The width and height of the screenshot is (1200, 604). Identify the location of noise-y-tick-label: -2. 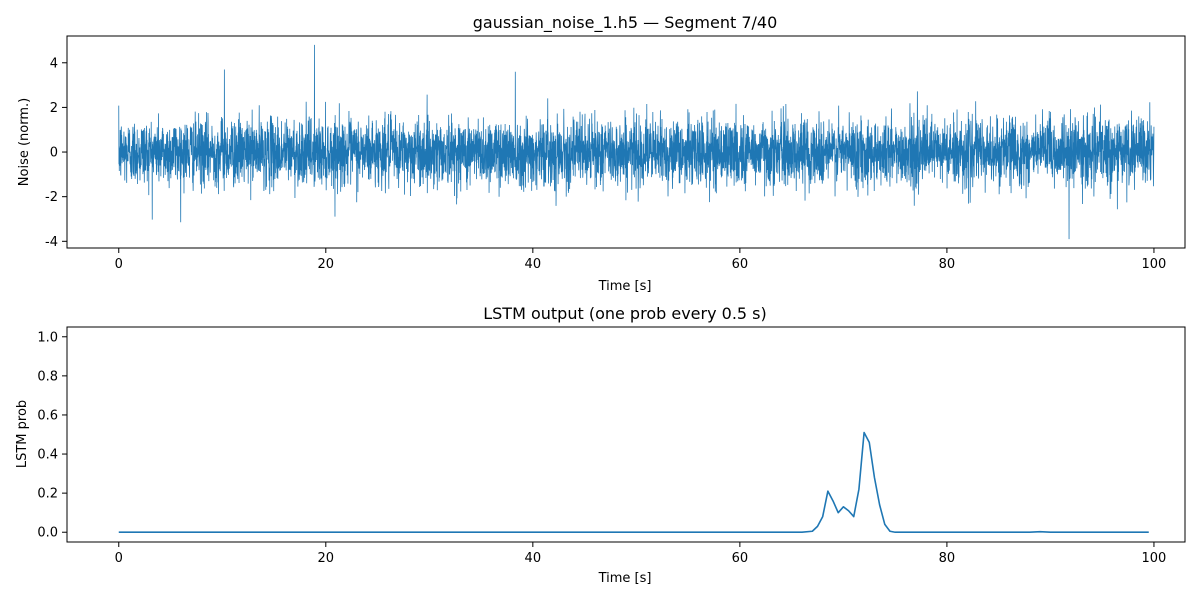
(51, 197).